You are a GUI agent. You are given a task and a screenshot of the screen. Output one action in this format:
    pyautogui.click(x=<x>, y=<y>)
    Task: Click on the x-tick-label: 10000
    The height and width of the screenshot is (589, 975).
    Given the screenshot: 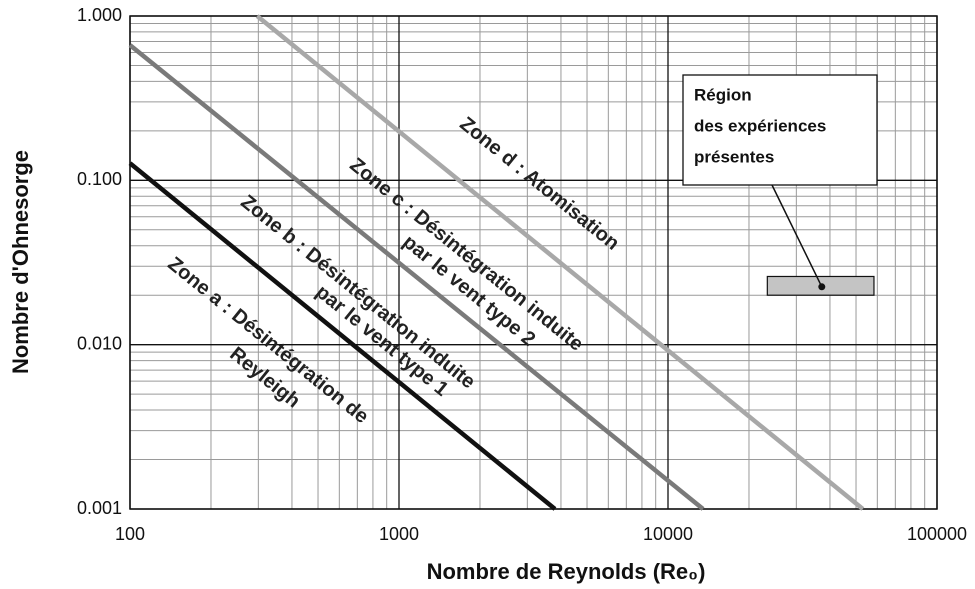 What is the action you would take?
    pyautogui.click(x=668, y=534)
    